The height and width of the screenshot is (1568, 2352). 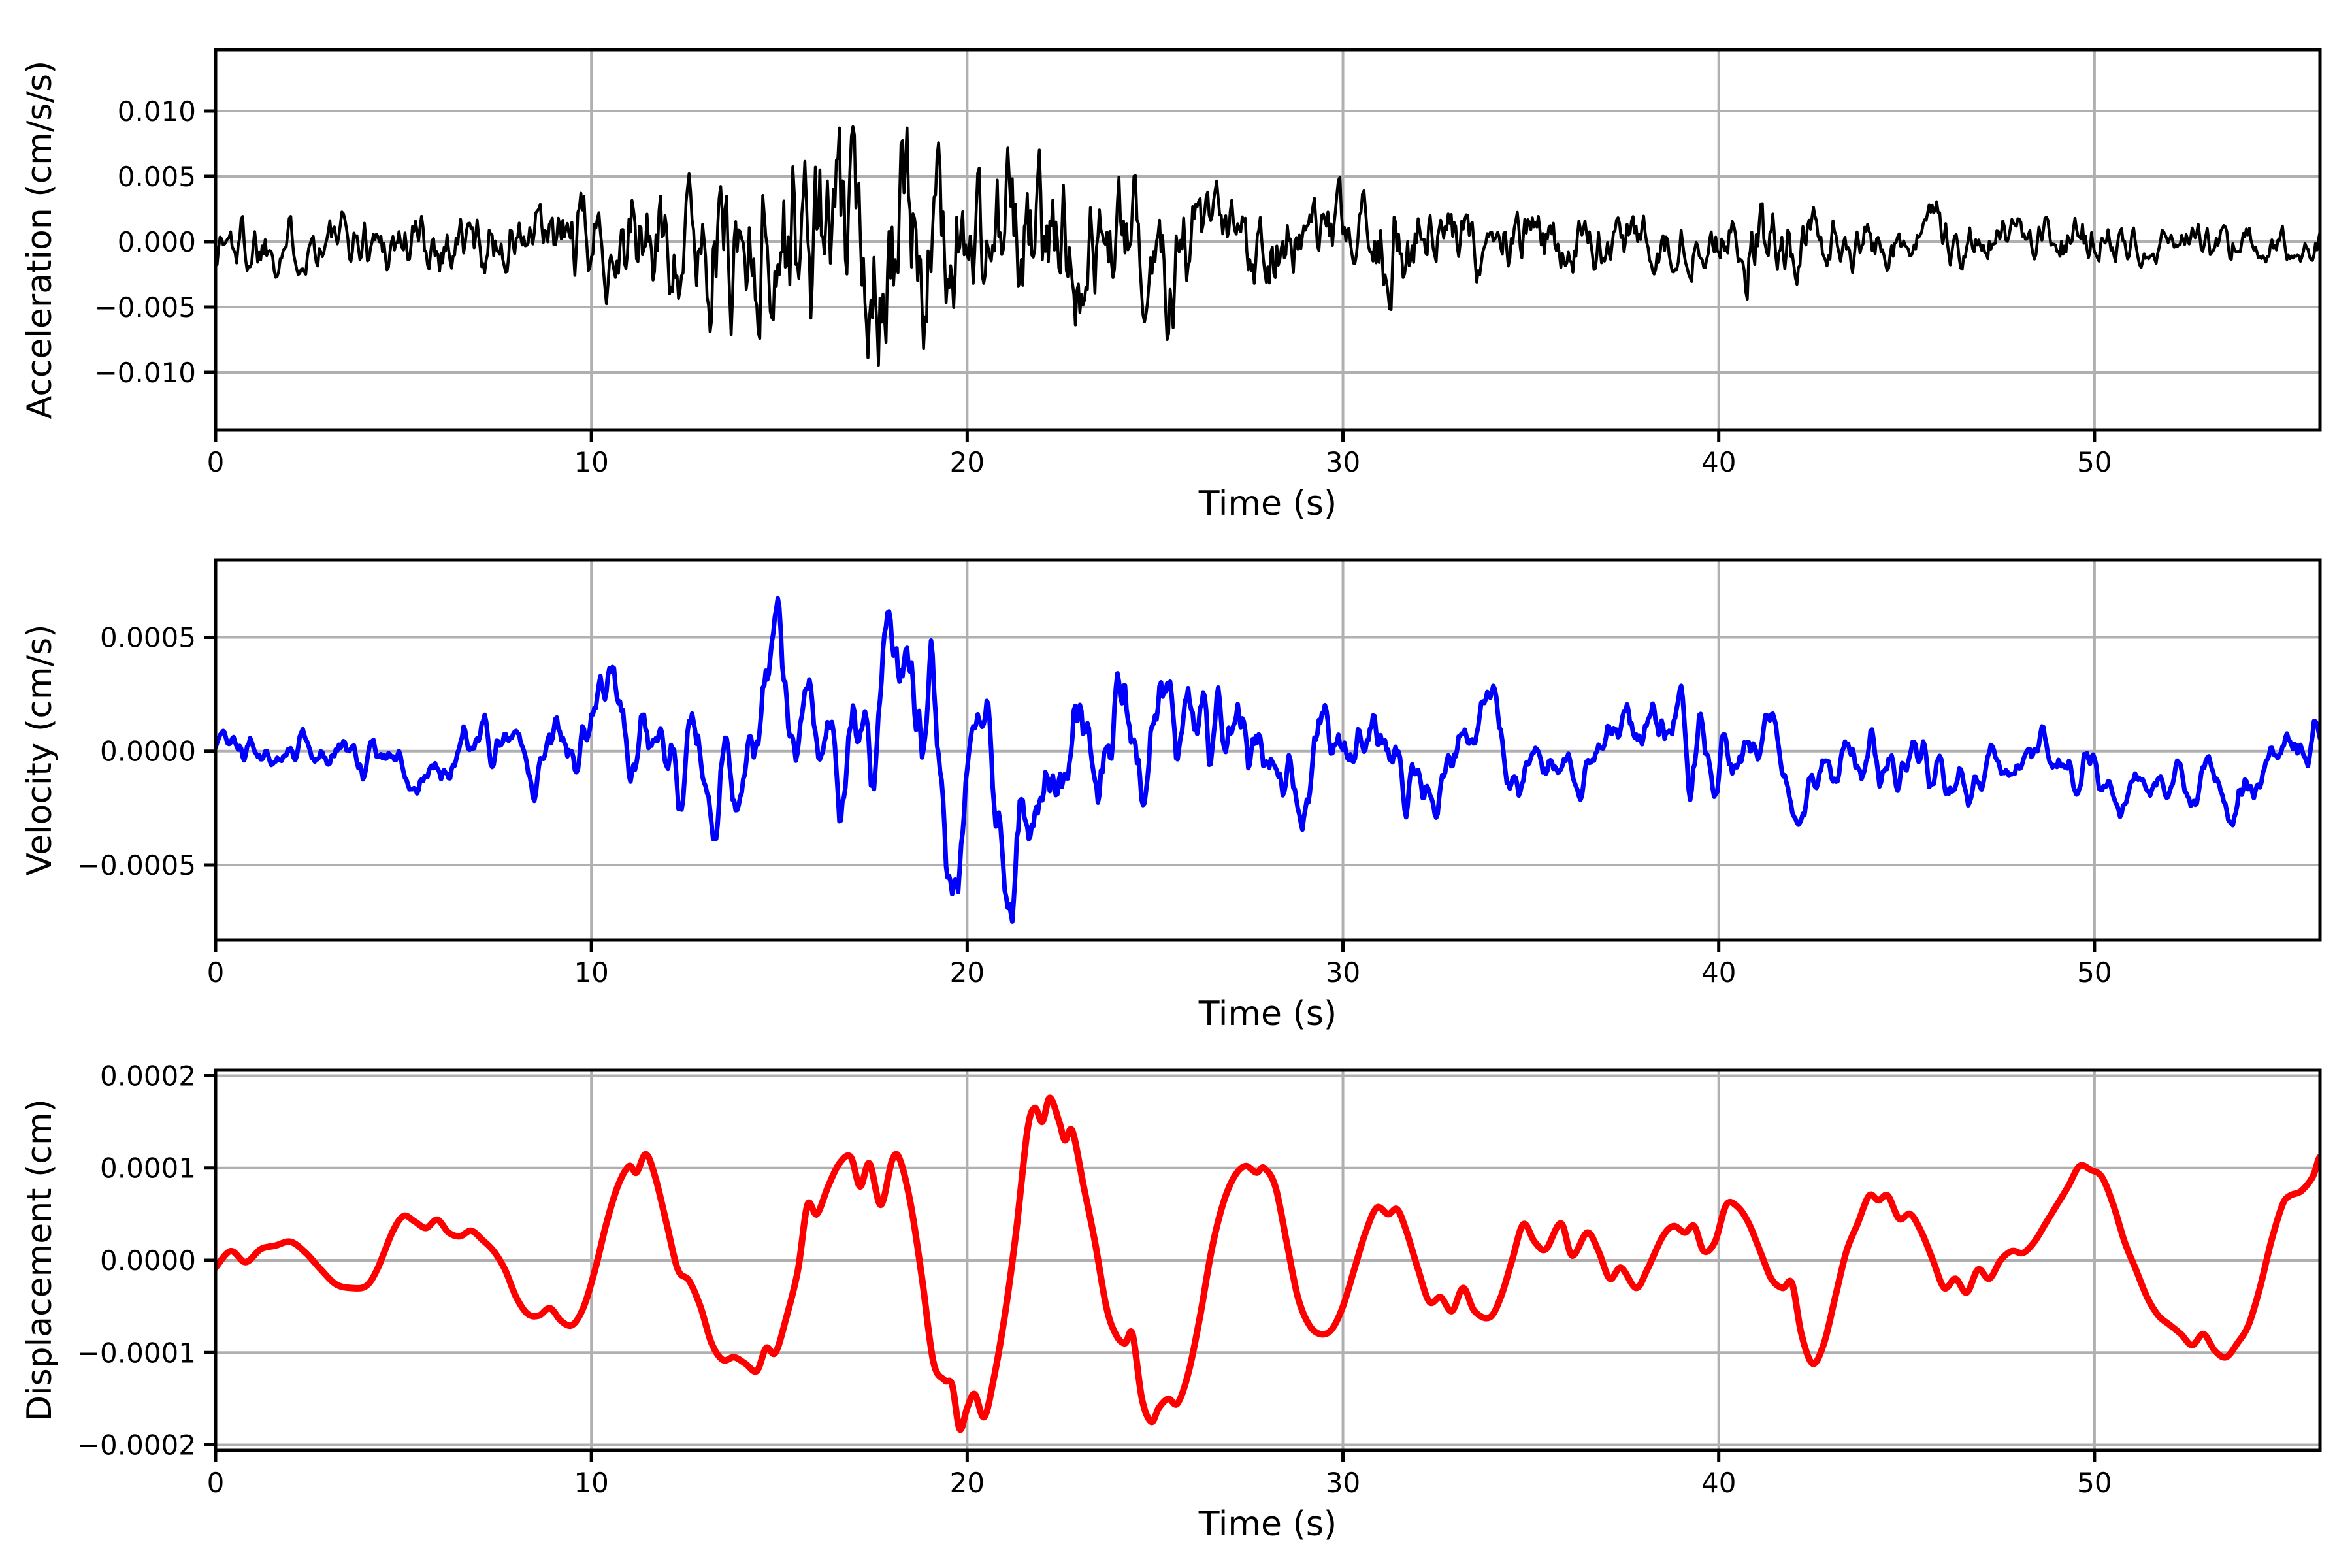 I want to click on y-tick-label: 0.0001, so click(x=148, y=1168).